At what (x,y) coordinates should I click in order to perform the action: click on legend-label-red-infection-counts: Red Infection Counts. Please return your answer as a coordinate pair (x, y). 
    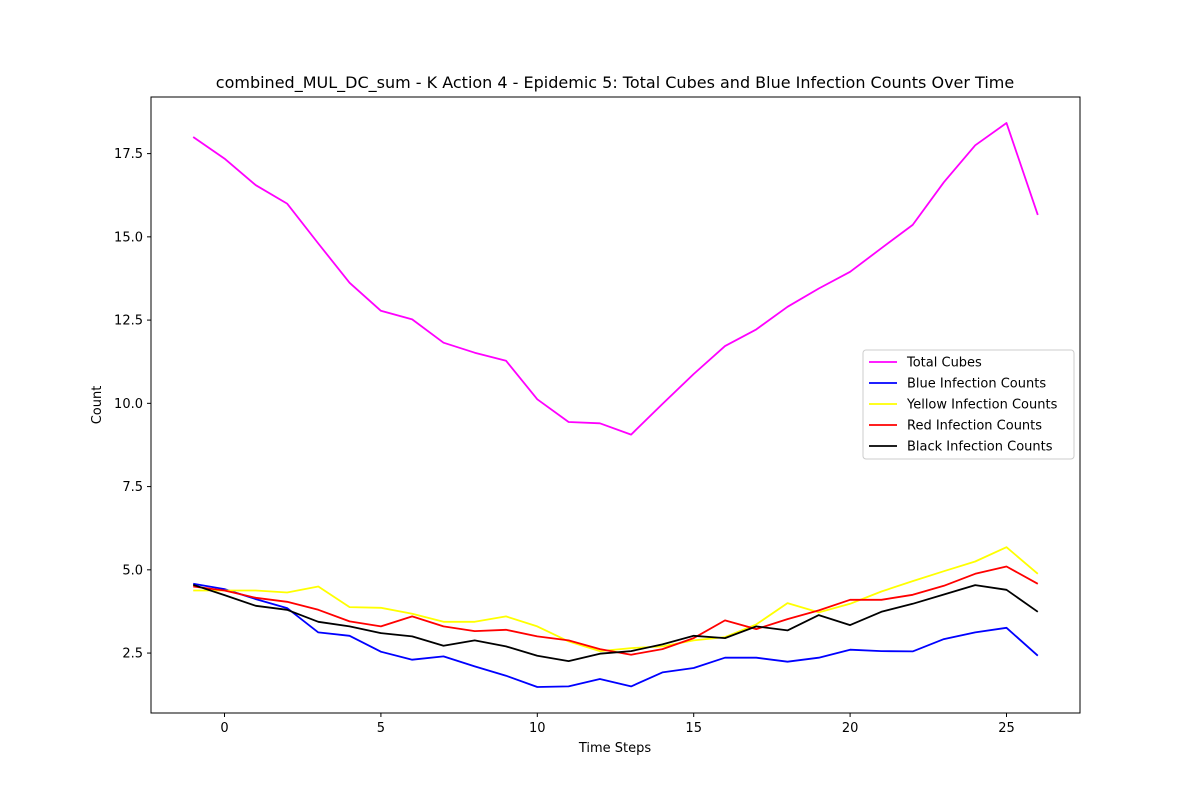
    Looking at the image, I should click on (974, 426).